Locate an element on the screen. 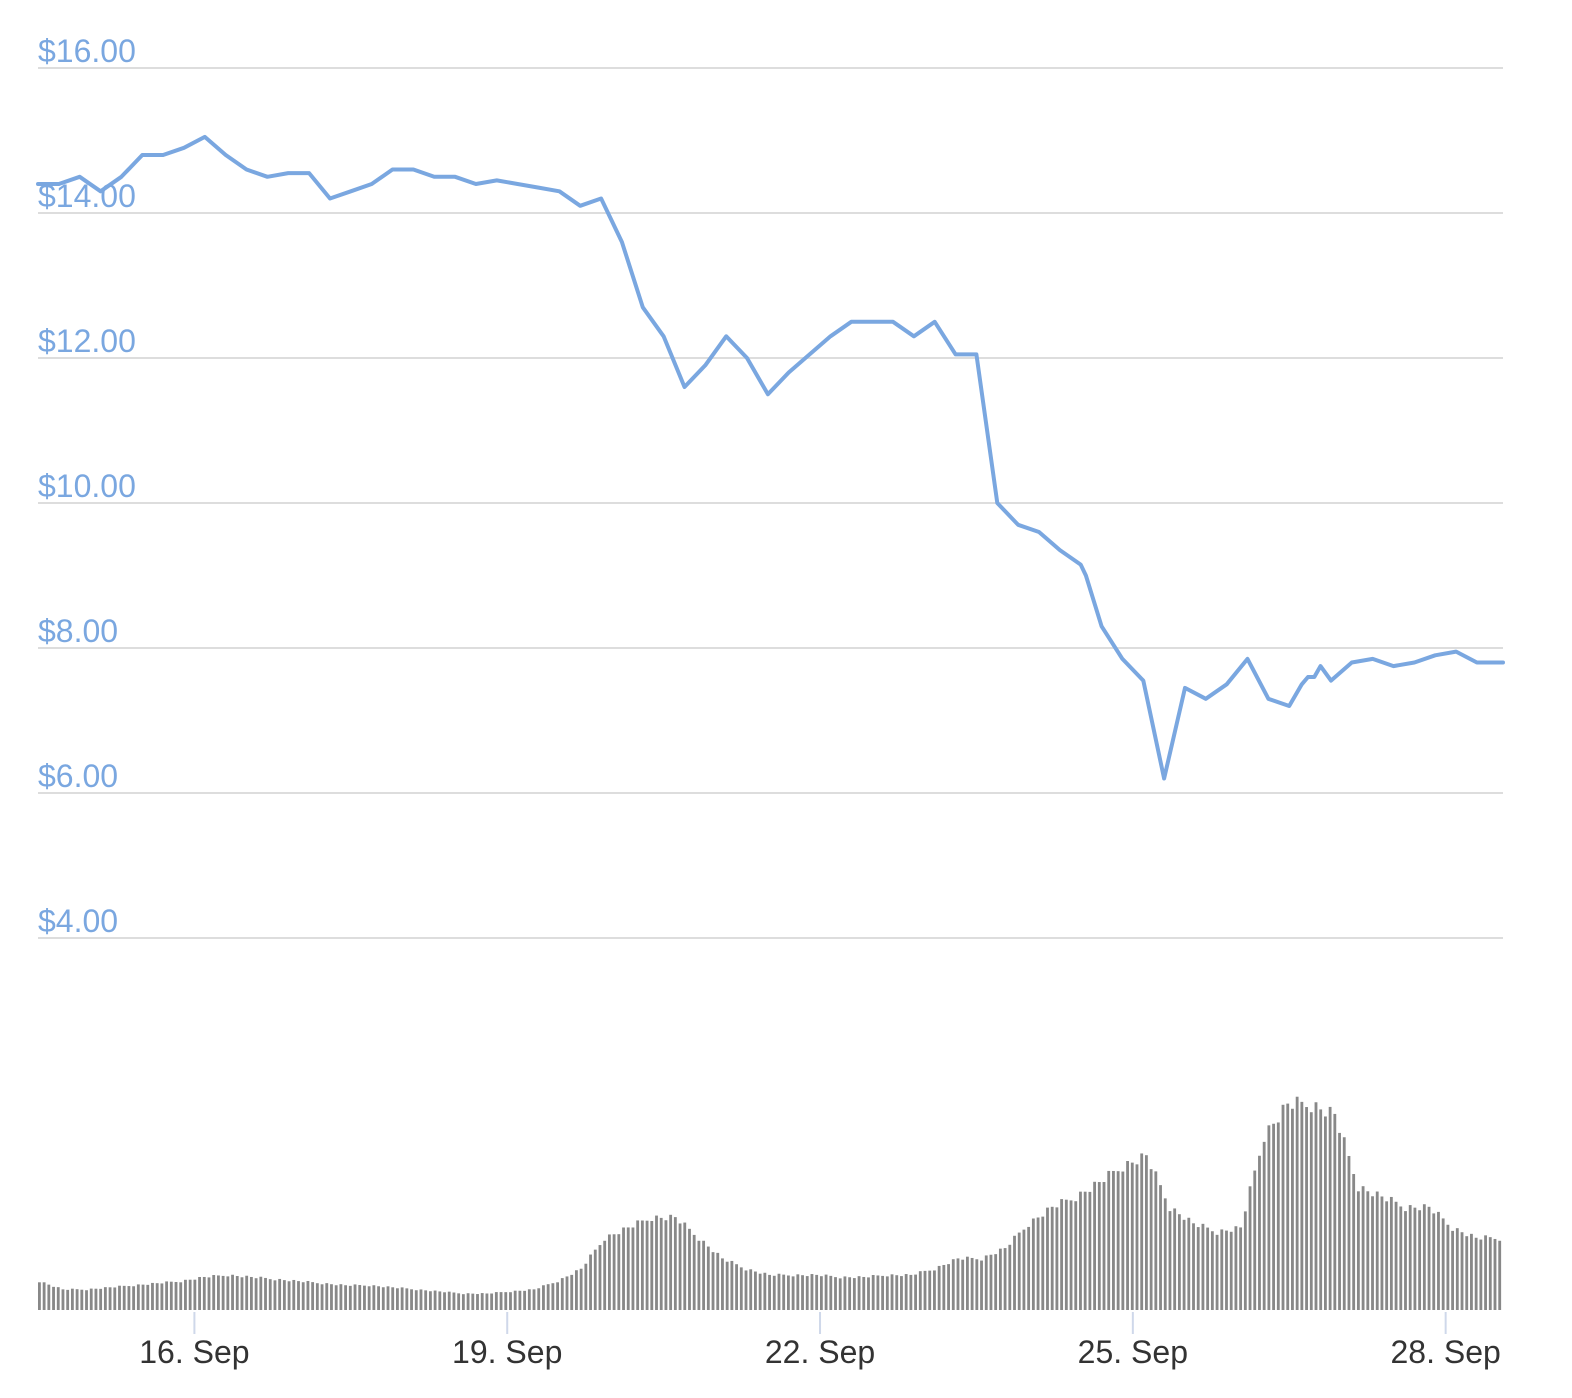 The image size is (1572, 1398). x-tick-label: 25. Sep is located at coordinates (1133, 1352).